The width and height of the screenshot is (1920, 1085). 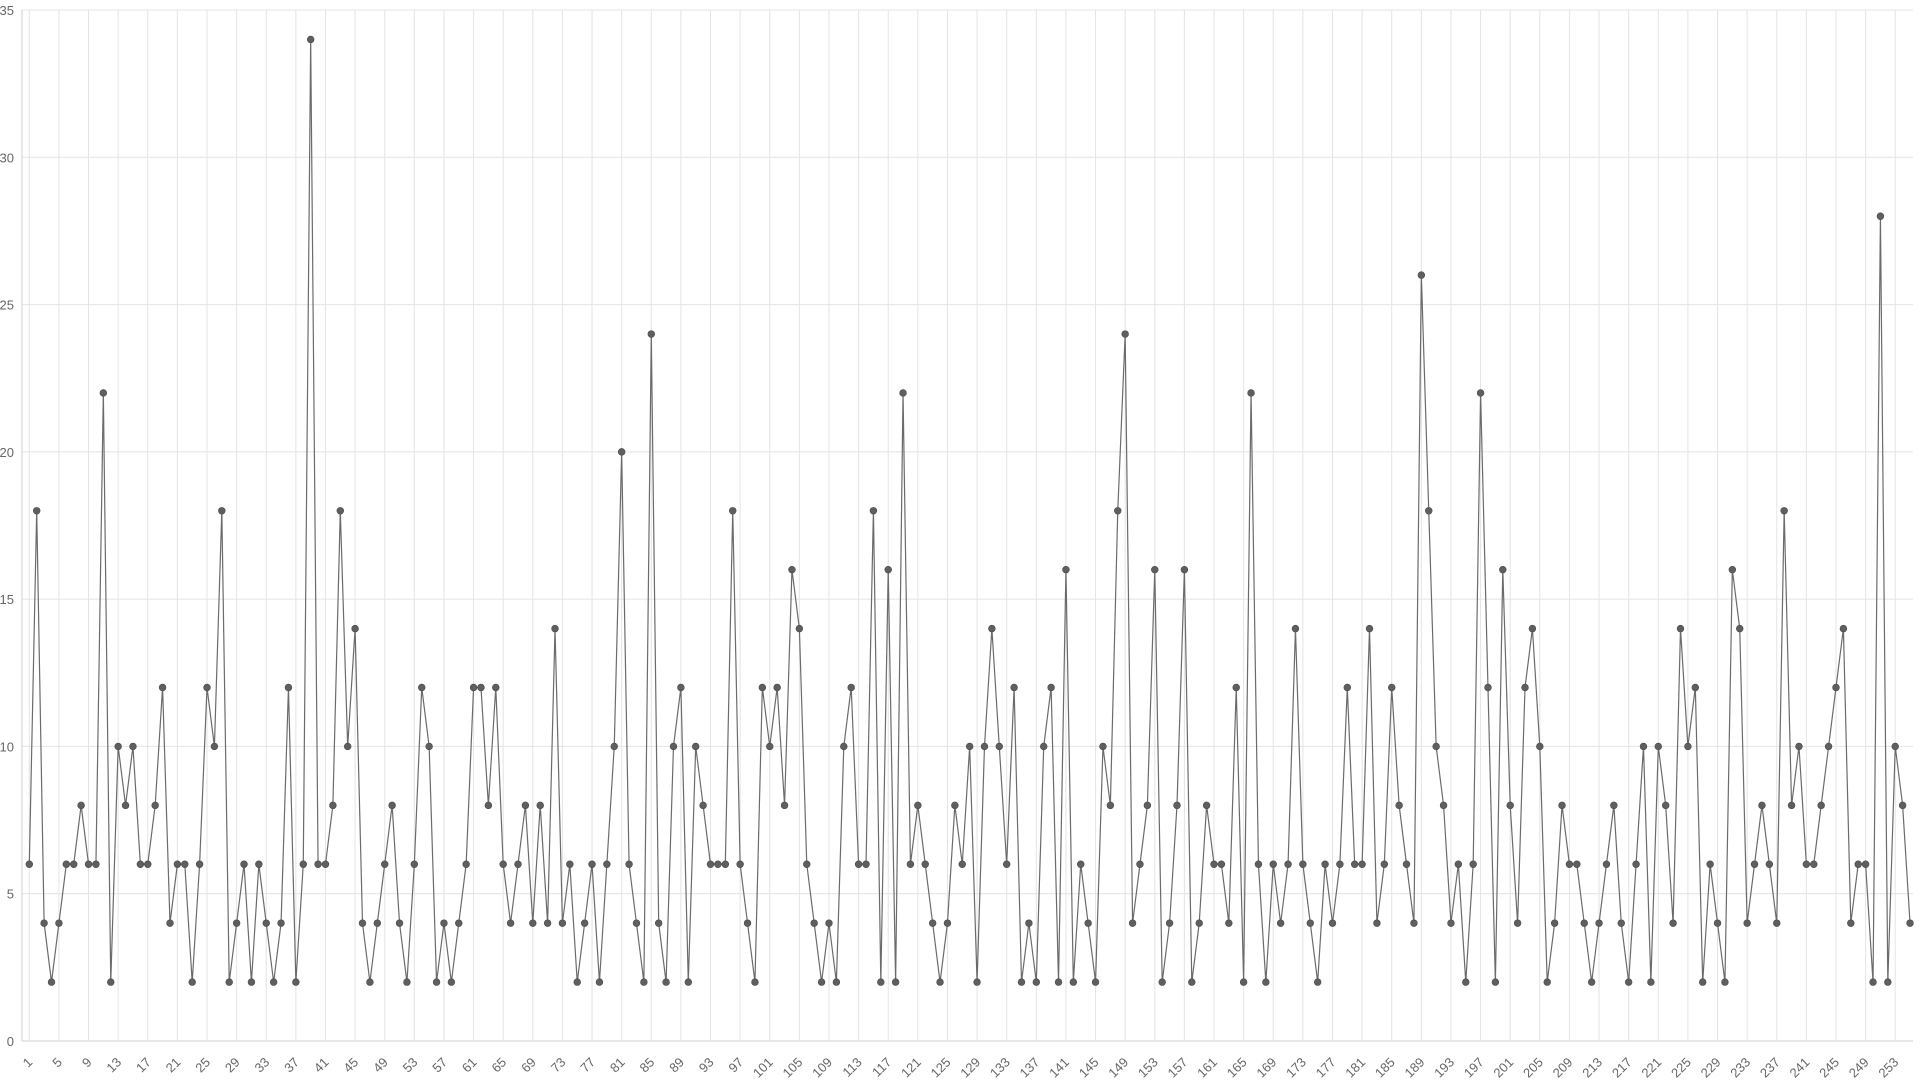 I want to click on y-tick-label: 10, so click(x=7, y=746).